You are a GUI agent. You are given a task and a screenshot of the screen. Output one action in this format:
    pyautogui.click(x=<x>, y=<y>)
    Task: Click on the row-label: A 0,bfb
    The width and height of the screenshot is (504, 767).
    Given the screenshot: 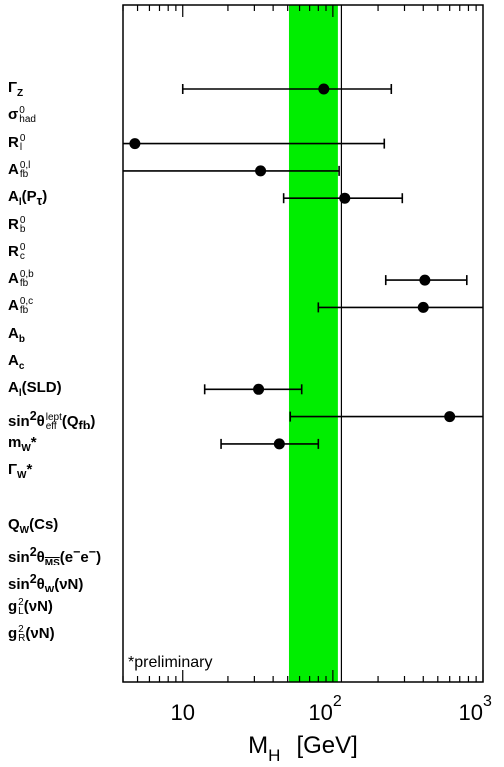 What is the action you would take?
    pyautogui.click(x=21, y=279)
    